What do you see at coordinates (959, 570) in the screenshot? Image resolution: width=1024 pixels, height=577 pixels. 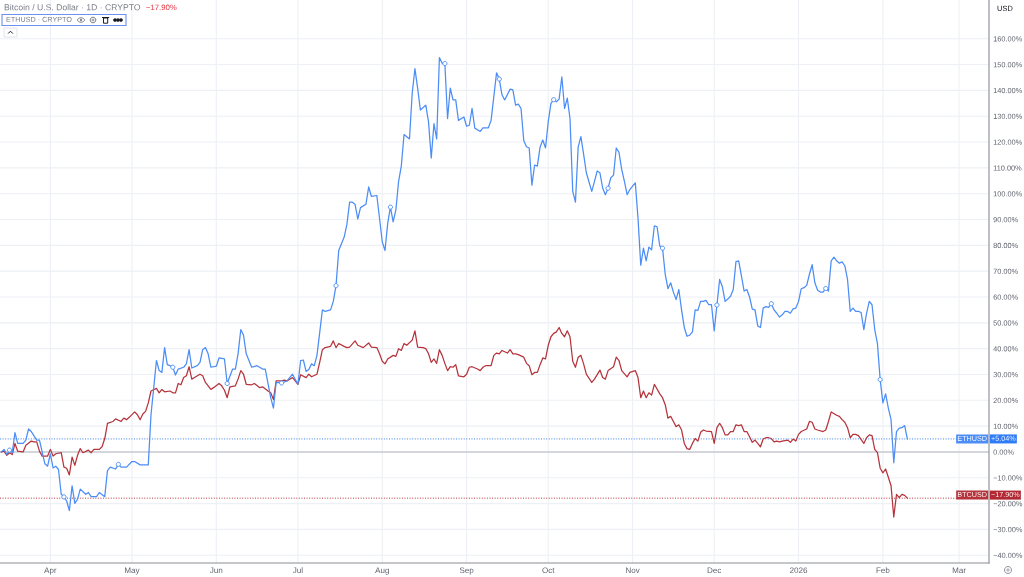 I see `x-tick-label: Mar` at bounding box center [959, 570].